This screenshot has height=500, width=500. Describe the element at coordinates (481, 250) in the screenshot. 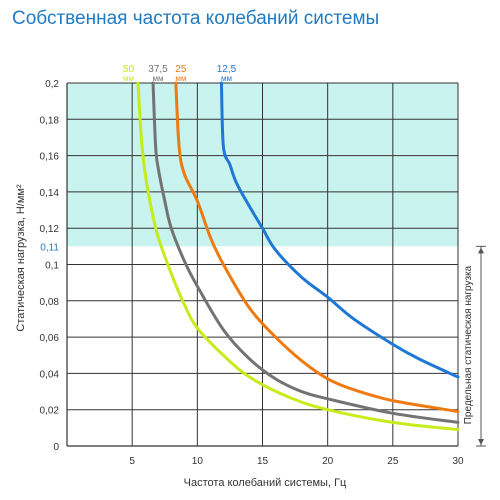

I see `range-arrow-up` at that location.